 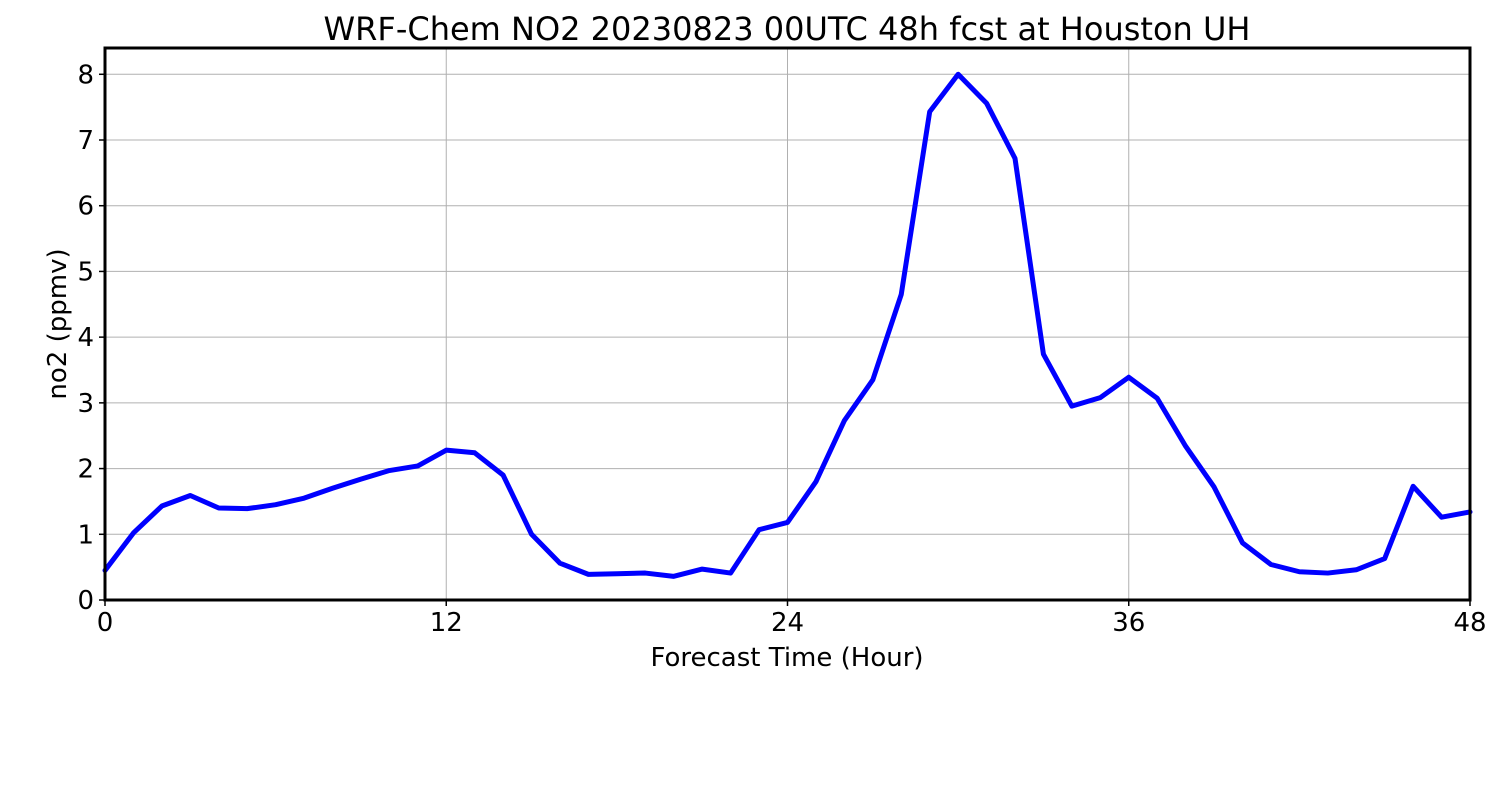 I want to click on y-tick-label: 1, so click(x=85, y=535).